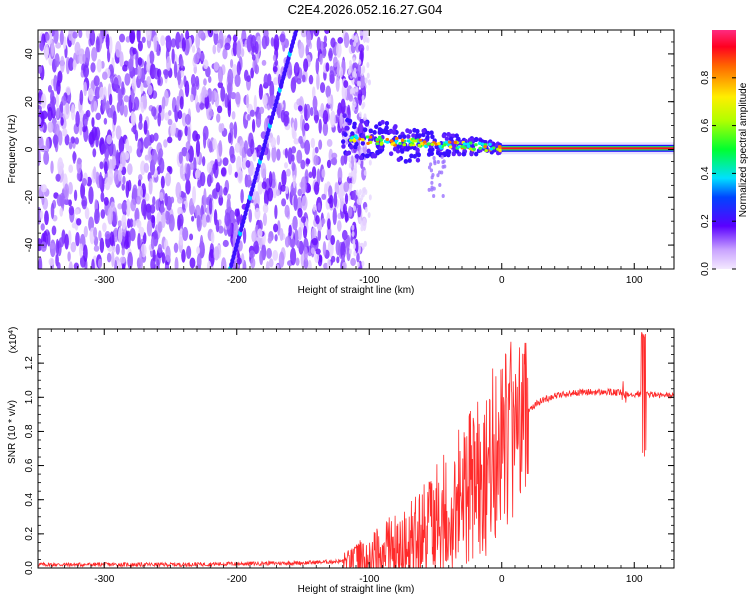 This screenshot has height=600, width=750. Describe the element at coordinates (29, 197) in the screenshot. I see `spectrogram-ytick-label: -20` at that location.